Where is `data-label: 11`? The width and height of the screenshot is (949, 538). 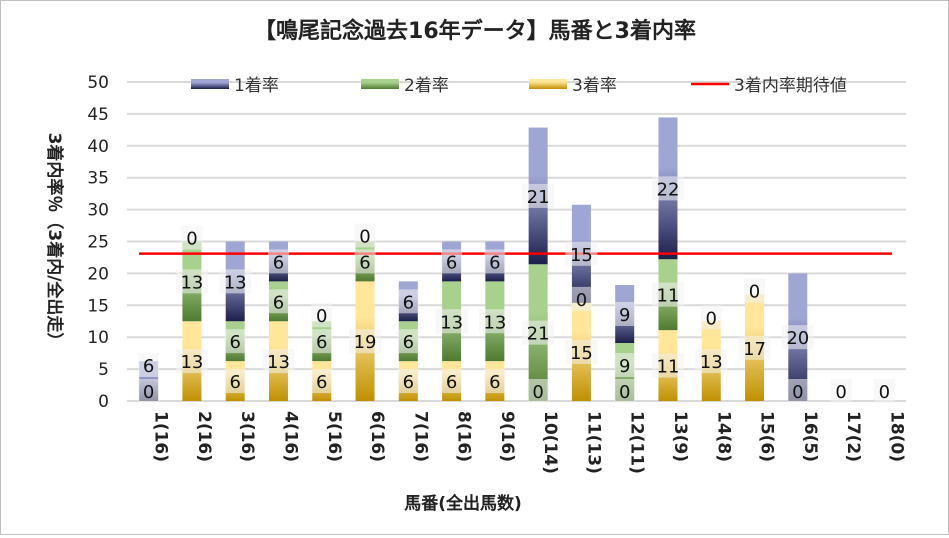
data-label: 11 is located at coordinates (668, 296).